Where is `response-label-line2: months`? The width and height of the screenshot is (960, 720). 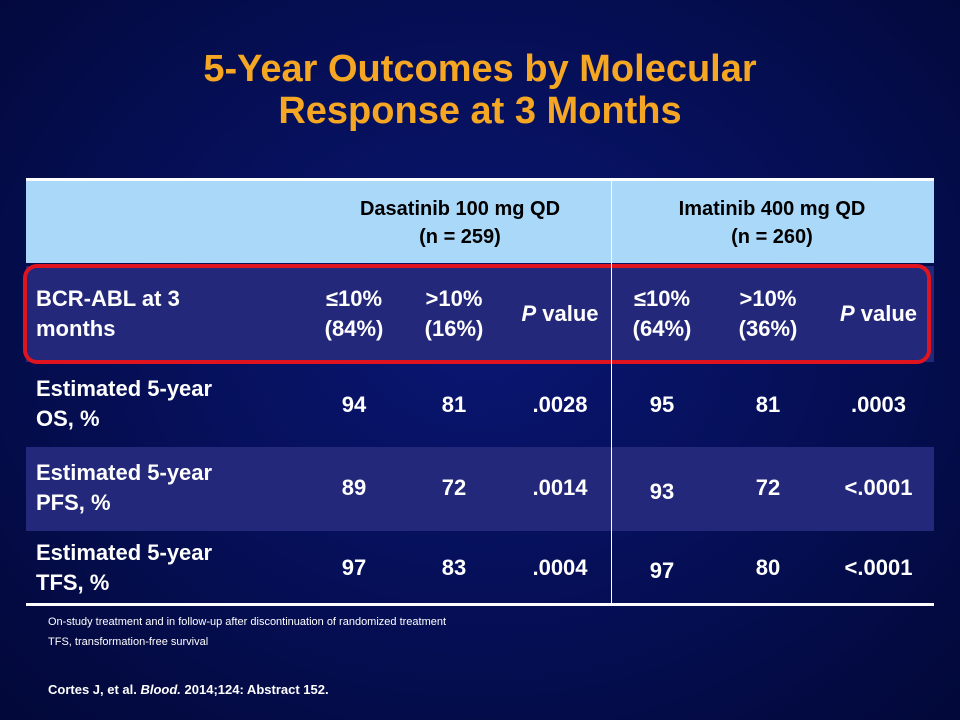 response-label-line2: months is located at coordinates (76, 328).